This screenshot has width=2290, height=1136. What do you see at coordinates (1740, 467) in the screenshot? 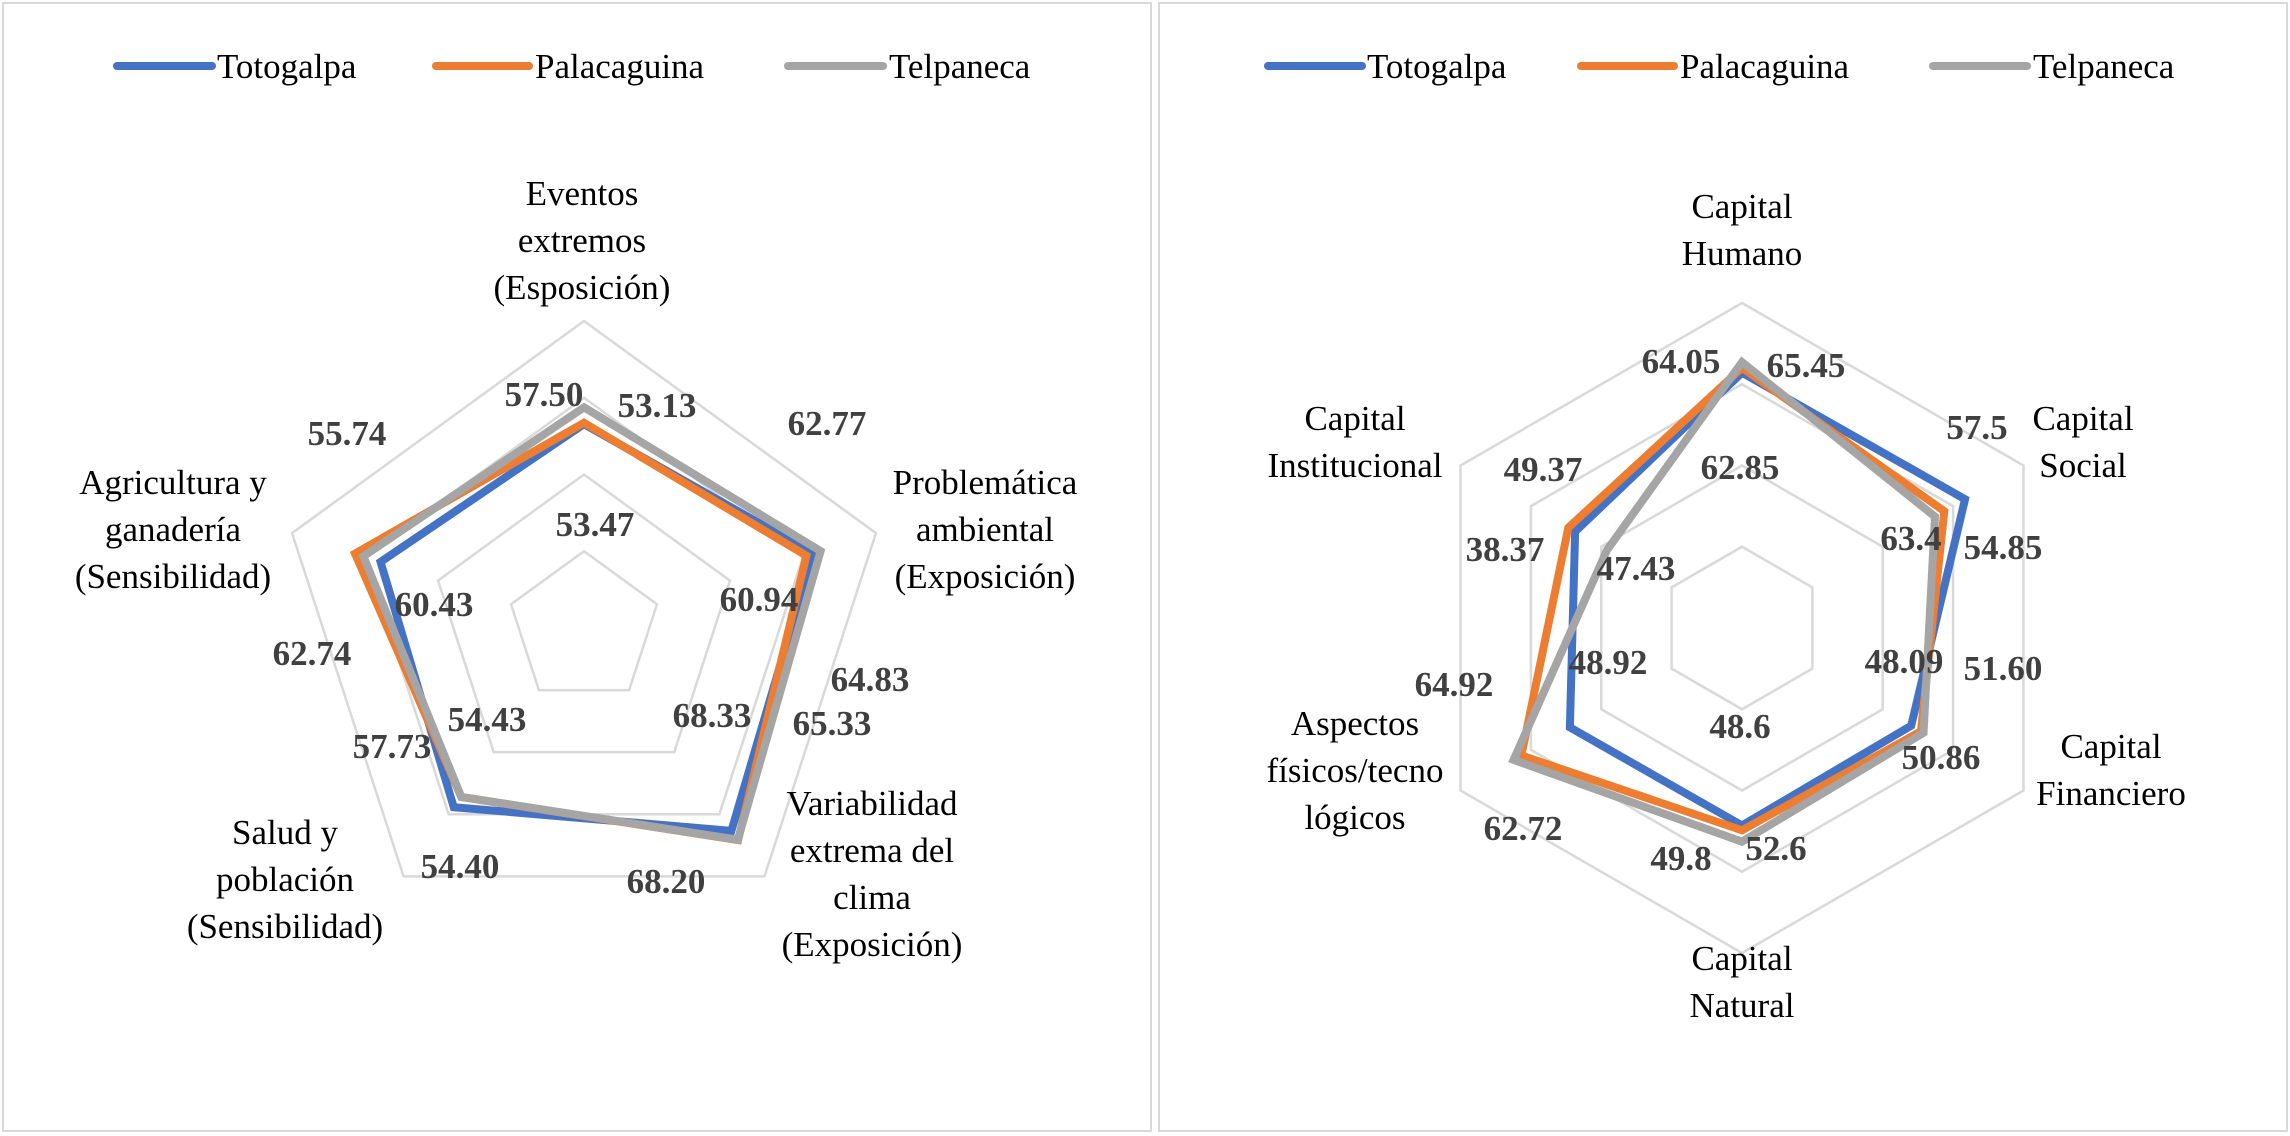
I see `data-label: 62.85` at bounding box center [1740, 467].